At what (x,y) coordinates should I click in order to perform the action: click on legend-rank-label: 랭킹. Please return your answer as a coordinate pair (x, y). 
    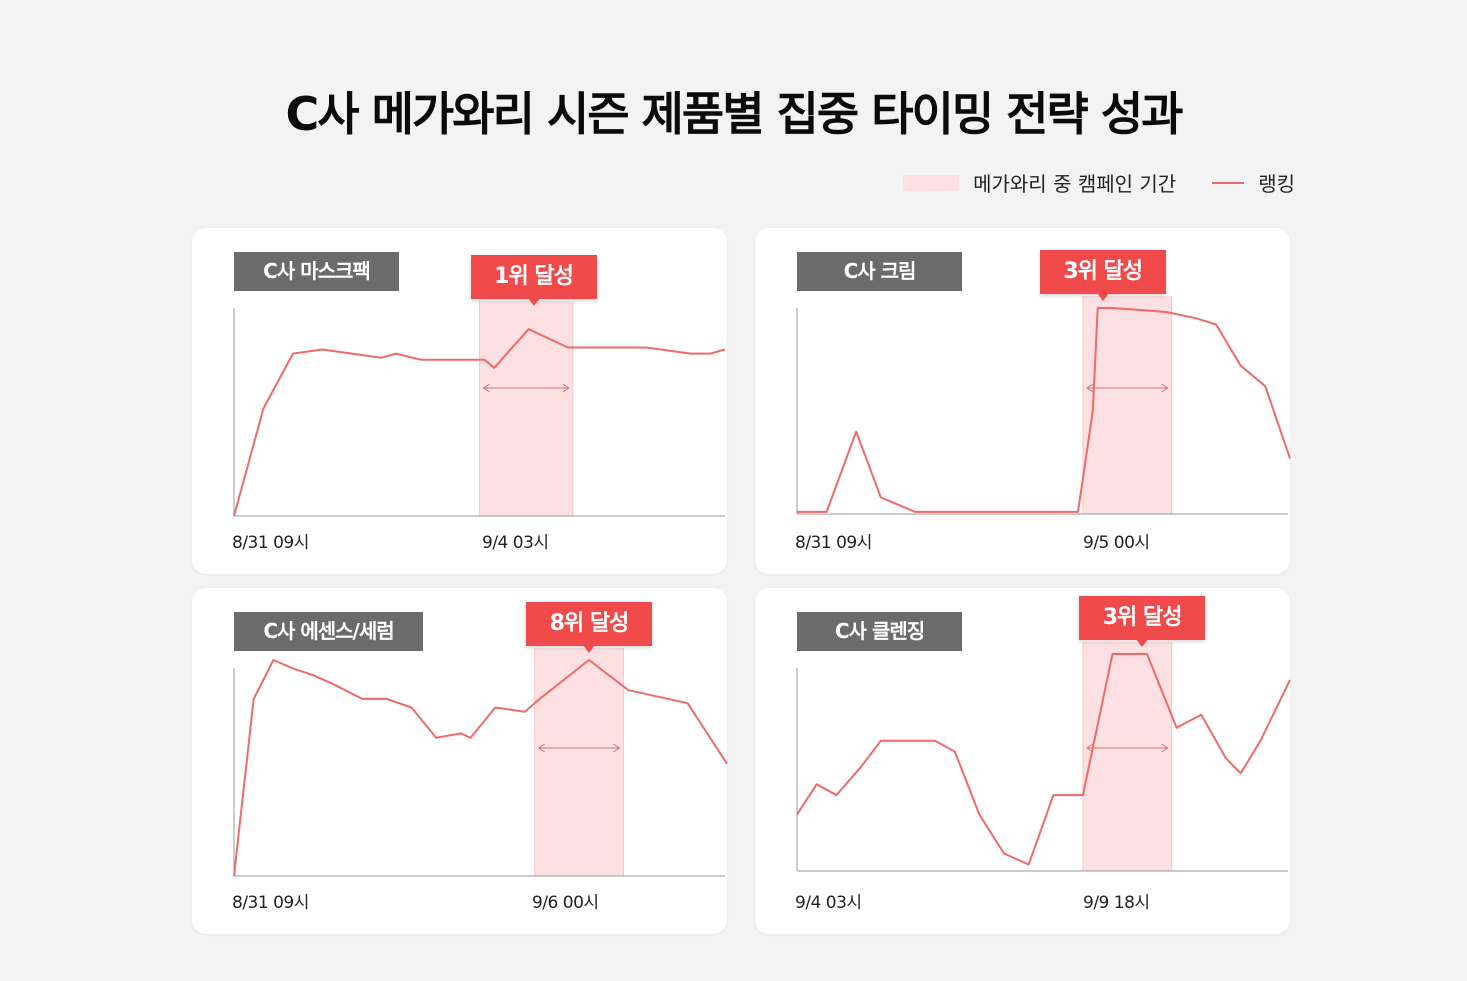
    Looking at the image, I should click on (1276, 184).